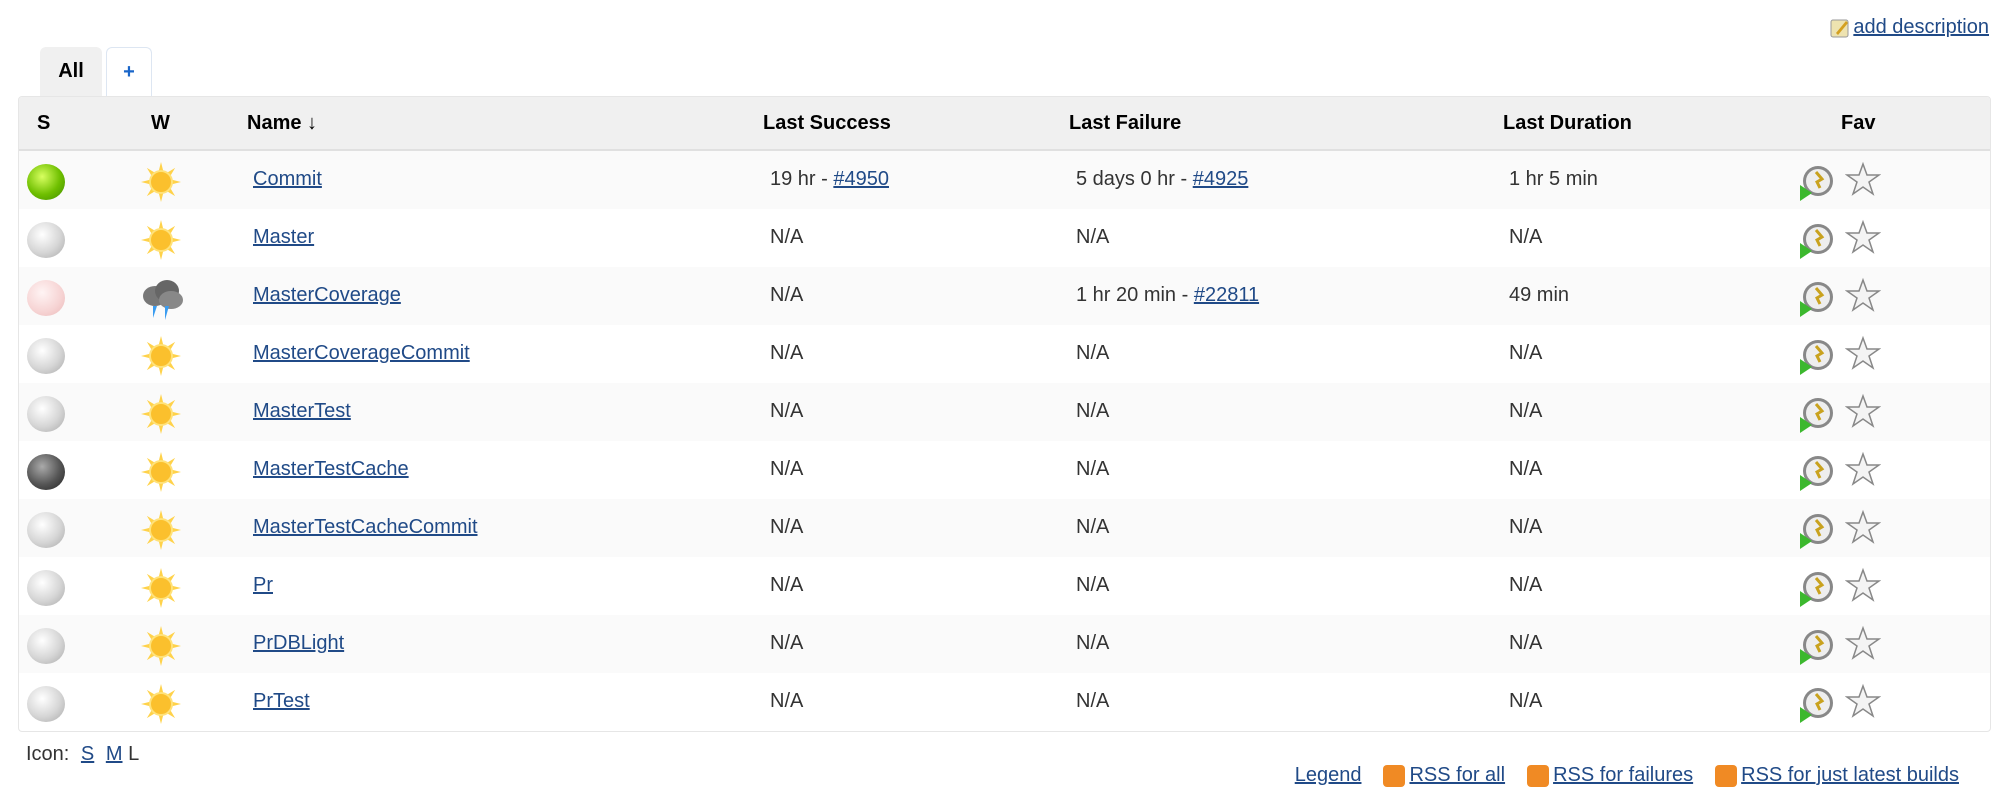  What do you see at coordinates (1457, 775) in the screenshot?
I see `rss-all-label: RSS for all` at bounding box center [1457, 775].